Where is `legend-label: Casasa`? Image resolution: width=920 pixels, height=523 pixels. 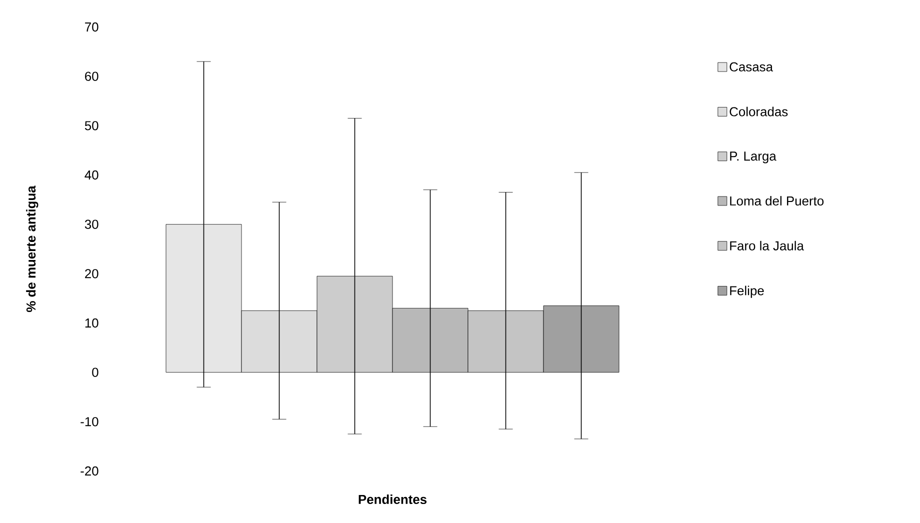 legend-label: Casasa is located at coordinates (751, 67).